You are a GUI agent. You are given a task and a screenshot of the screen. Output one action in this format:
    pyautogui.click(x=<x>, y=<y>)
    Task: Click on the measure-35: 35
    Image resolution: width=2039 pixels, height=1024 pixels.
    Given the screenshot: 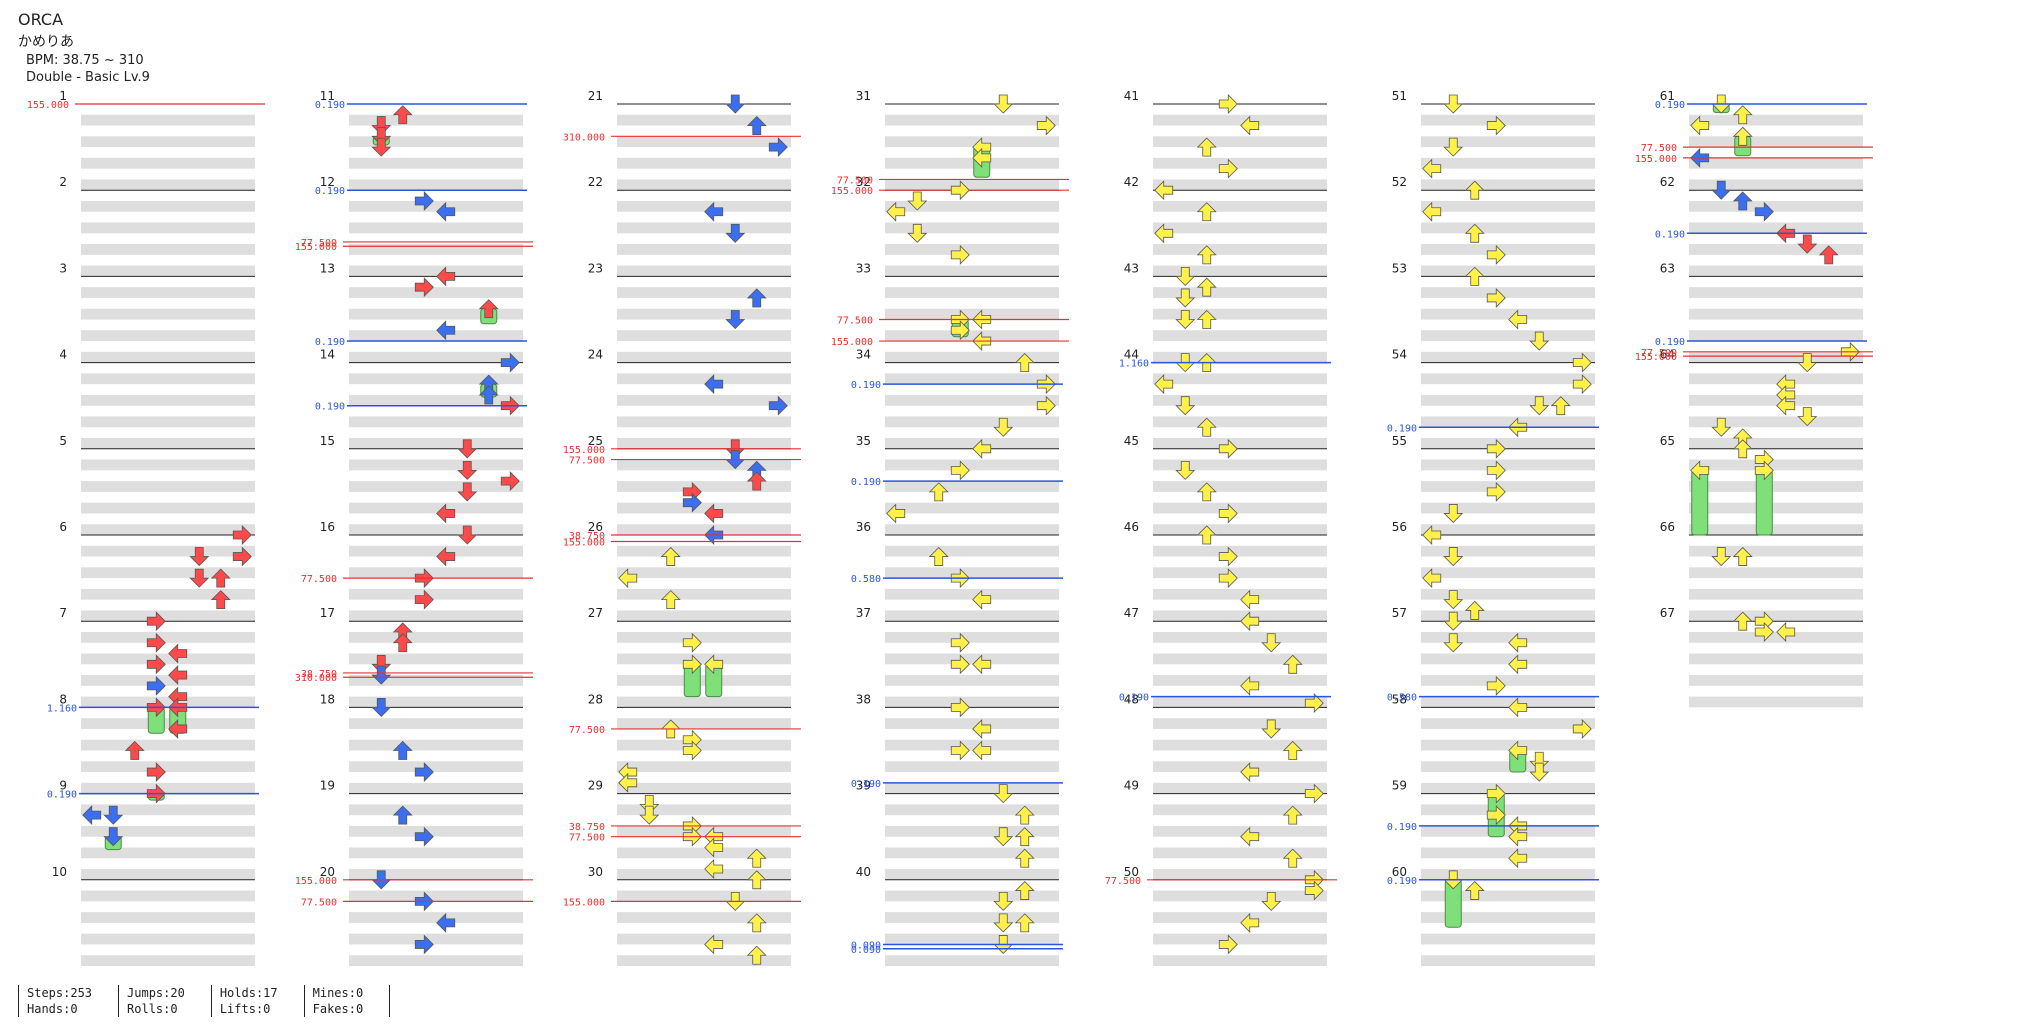 What is the action you would take?
    pyautogui.click(x=957, y=484)
    